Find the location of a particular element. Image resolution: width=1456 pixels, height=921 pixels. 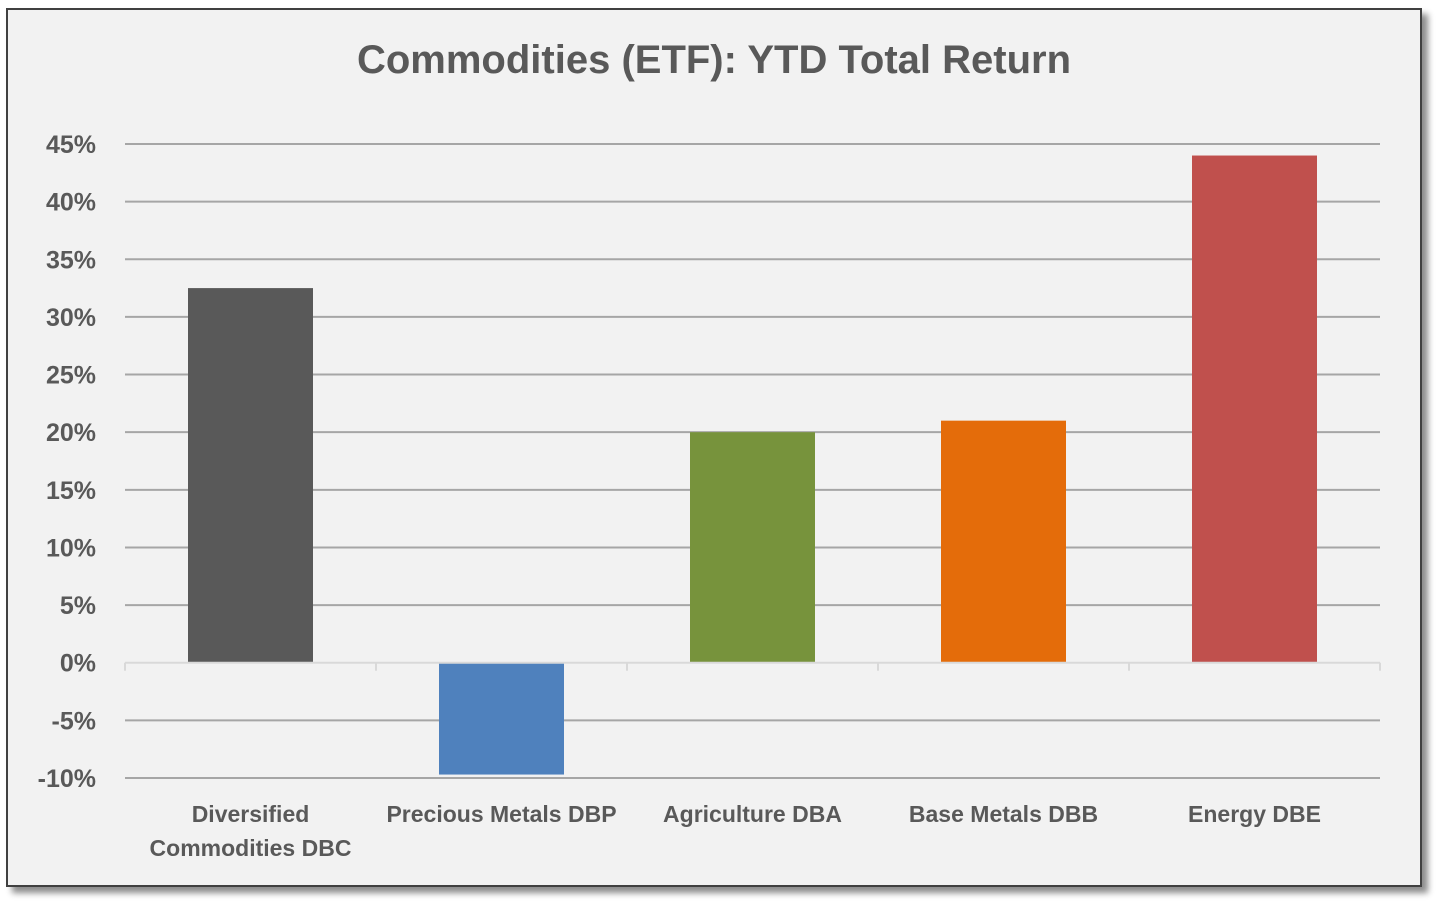

y-tick-label: 15% is located at coordinates (71, 491).